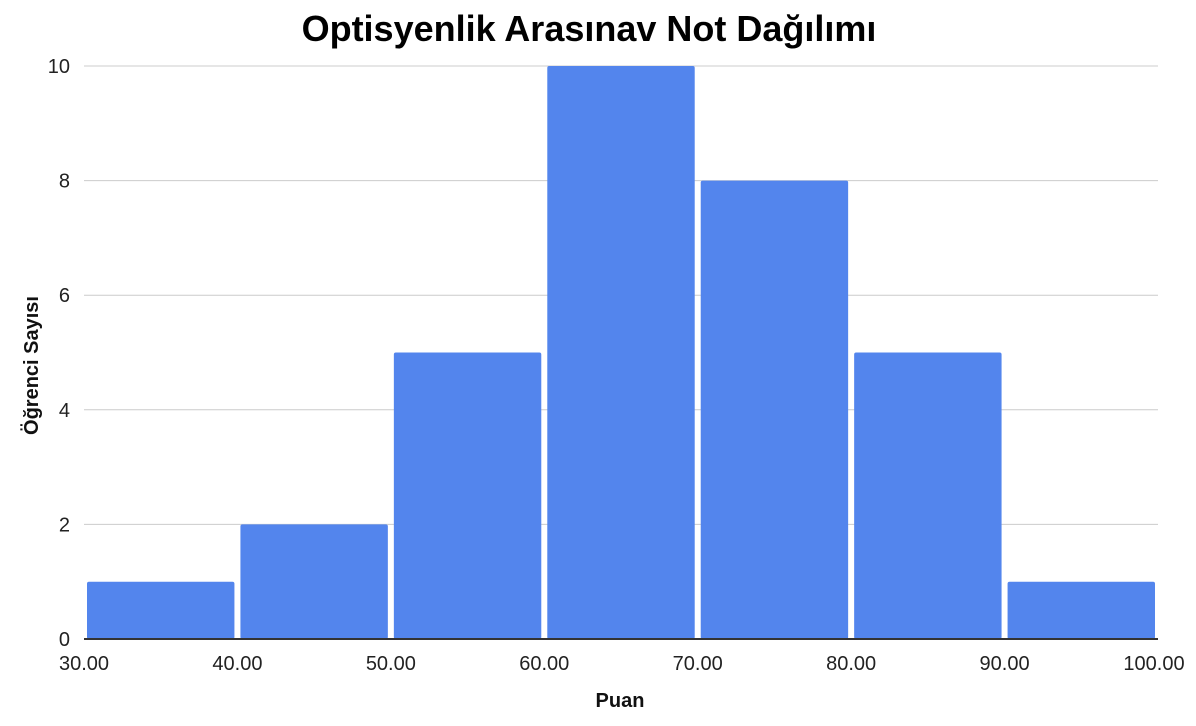  Describe the element at coordinates (620, 701) in the screenshot. I see `x-axis-label: Puan` at that location.